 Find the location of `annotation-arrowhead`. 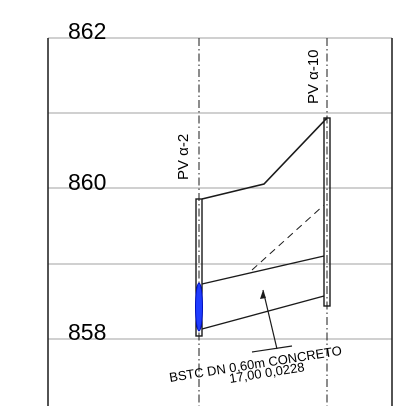

annotation-arrowhead is located at coordinates (263, 294).